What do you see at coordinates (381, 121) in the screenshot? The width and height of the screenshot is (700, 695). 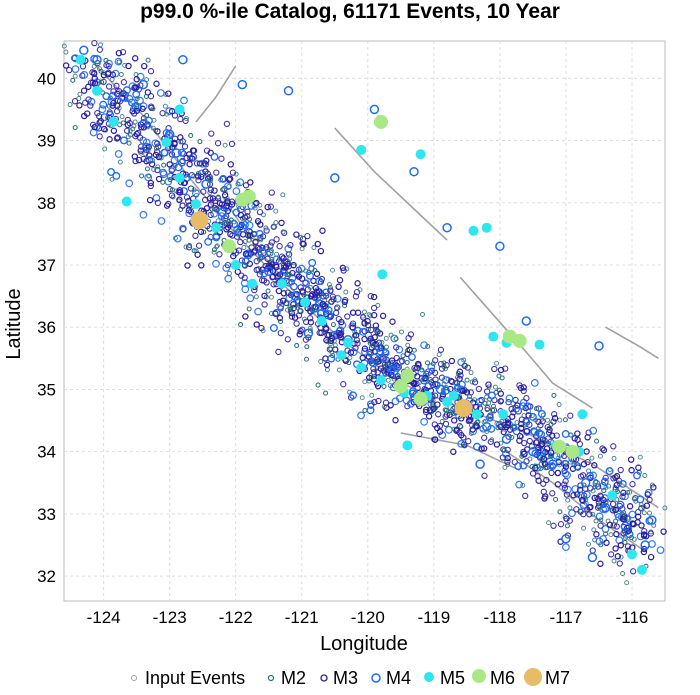 I see `event-m6` at bounding box center [381, 121].